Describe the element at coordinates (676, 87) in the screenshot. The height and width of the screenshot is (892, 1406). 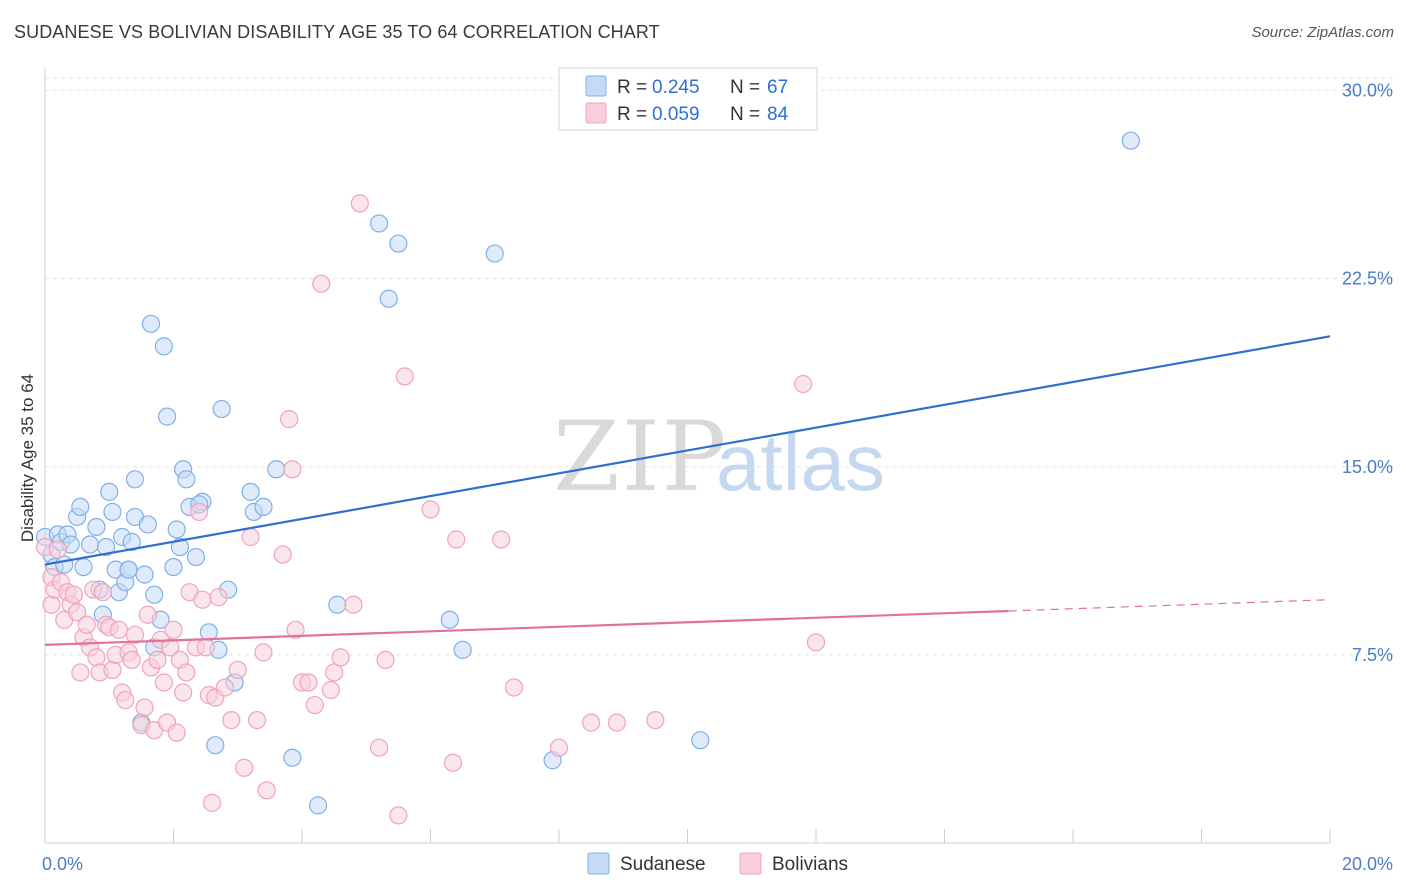
I see `legend-r-value-1: 0.245` at that location.